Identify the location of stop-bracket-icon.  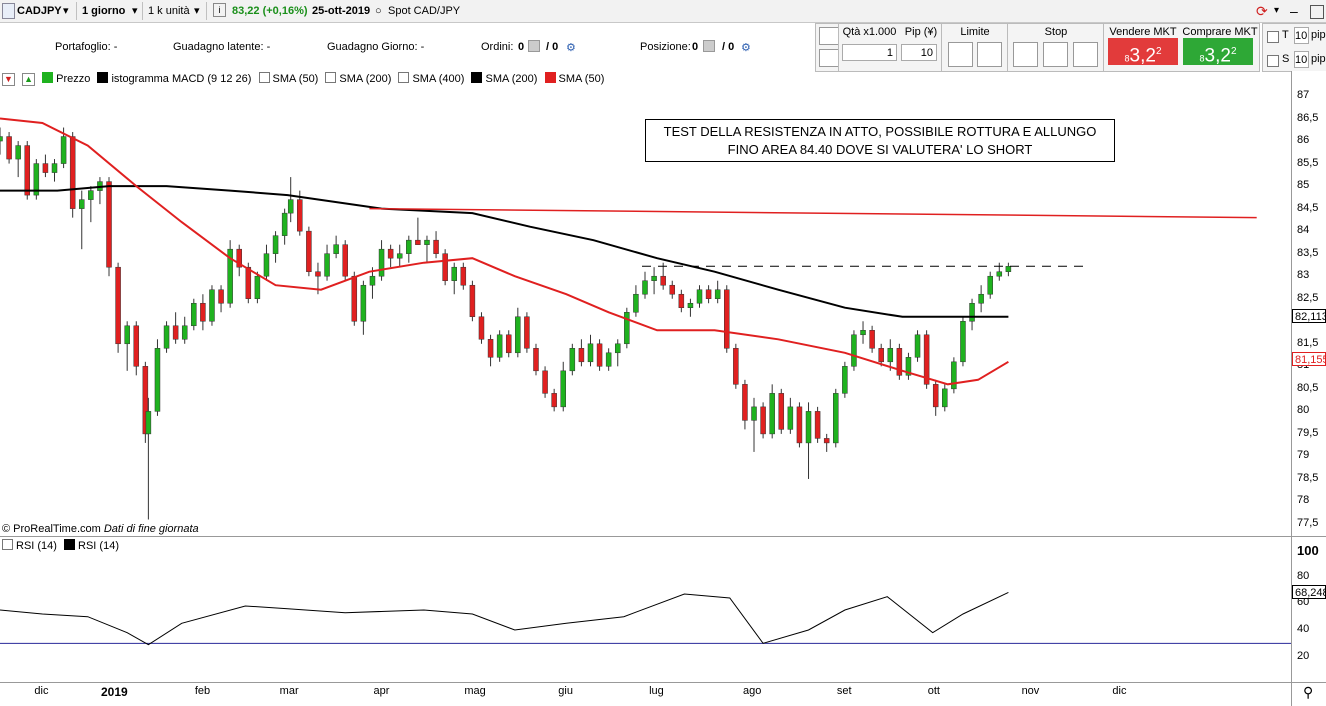
(1085, 54).